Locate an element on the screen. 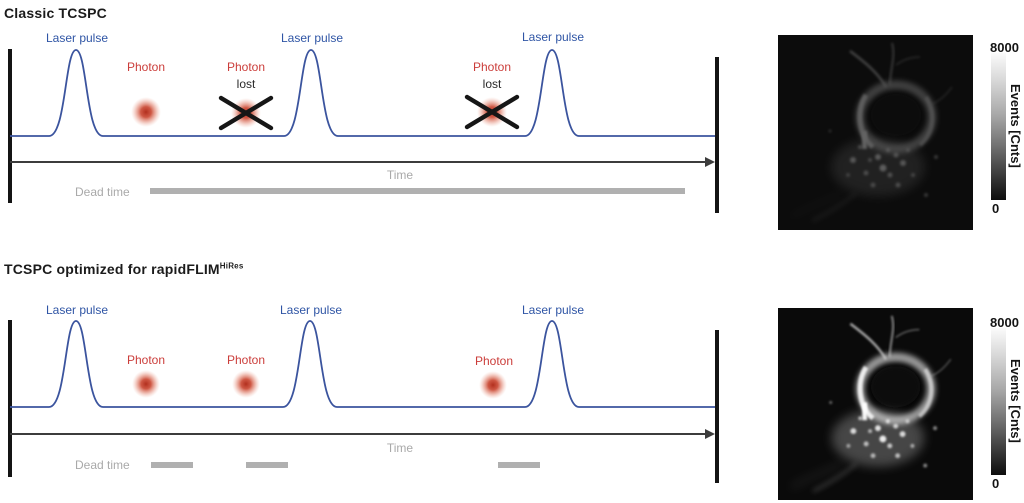  rapidflim-title-main: TCSPC optimized for rapidFLIM is located at coordinates (112, 269).